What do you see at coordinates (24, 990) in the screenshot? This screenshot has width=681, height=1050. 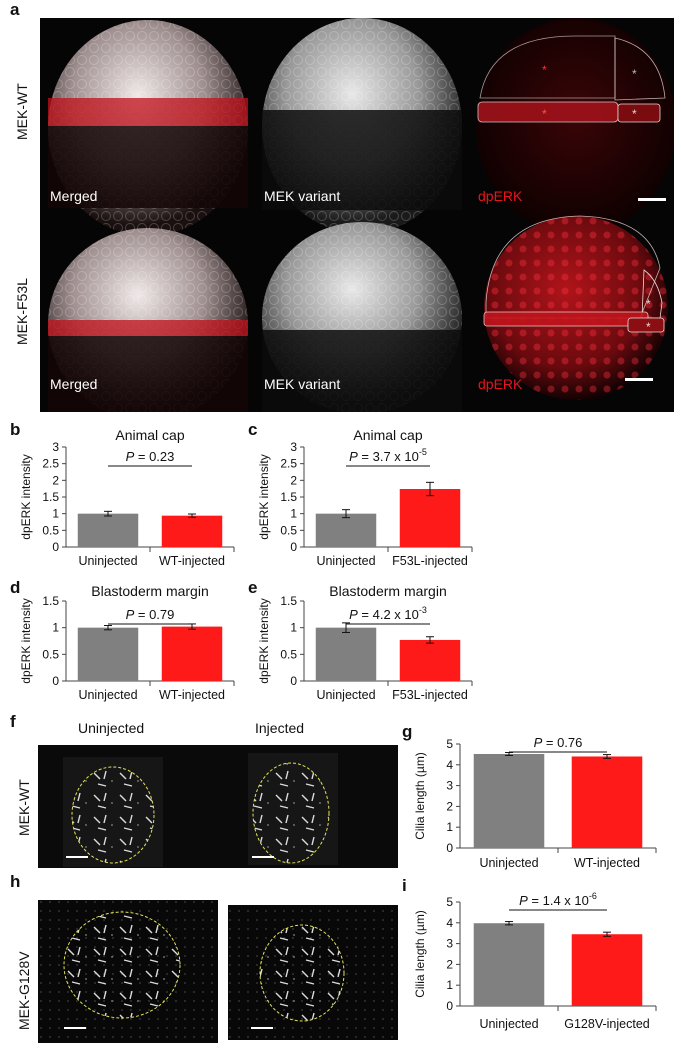 I see `row-label-h: MEK-G128V` at bounding box center [24, 990].